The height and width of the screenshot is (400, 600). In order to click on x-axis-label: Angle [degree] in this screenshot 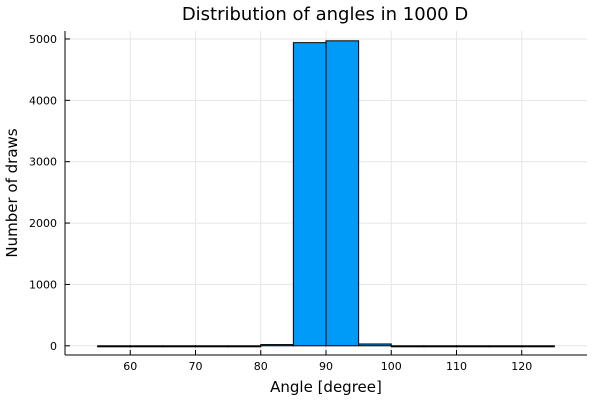, I will do `click(326, 387)`.